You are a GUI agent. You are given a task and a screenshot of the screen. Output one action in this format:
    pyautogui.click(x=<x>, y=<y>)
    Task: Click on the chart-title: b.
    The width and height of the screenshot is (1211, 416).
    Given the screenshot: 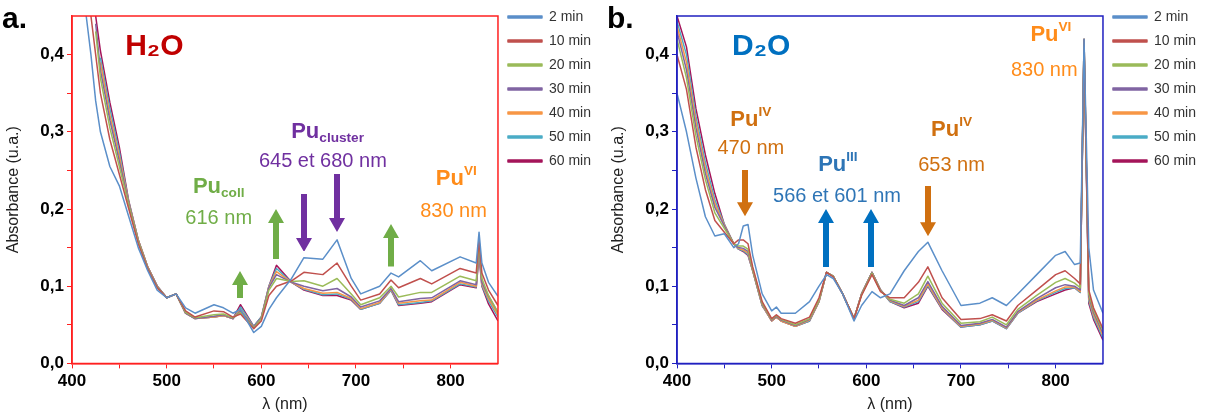 What is the action you would take?
    pyautogui.click(x=620, y=18)
    